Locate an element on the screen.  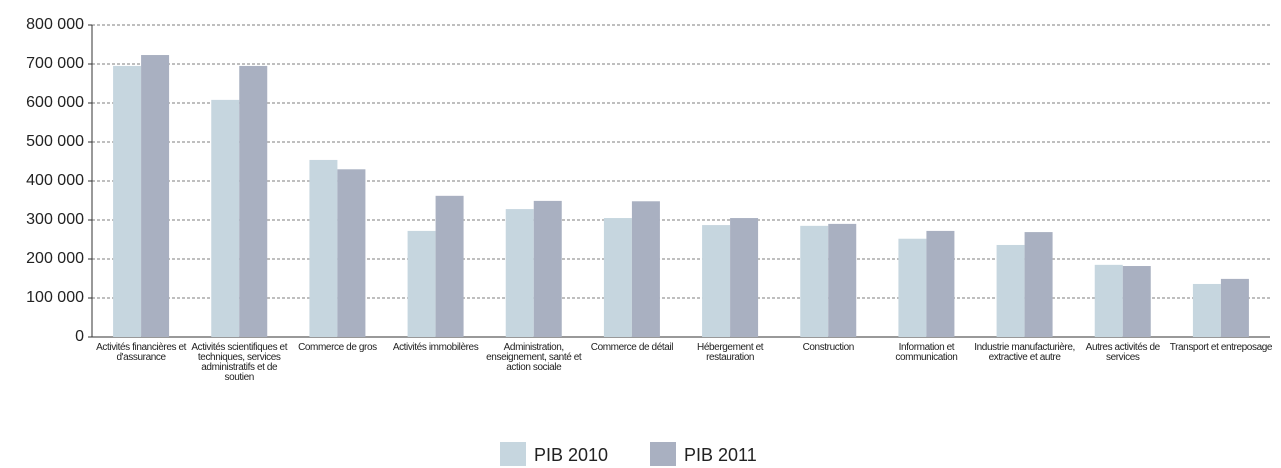
legend-label: PIB 2011 is located at coordinates (720, 455).